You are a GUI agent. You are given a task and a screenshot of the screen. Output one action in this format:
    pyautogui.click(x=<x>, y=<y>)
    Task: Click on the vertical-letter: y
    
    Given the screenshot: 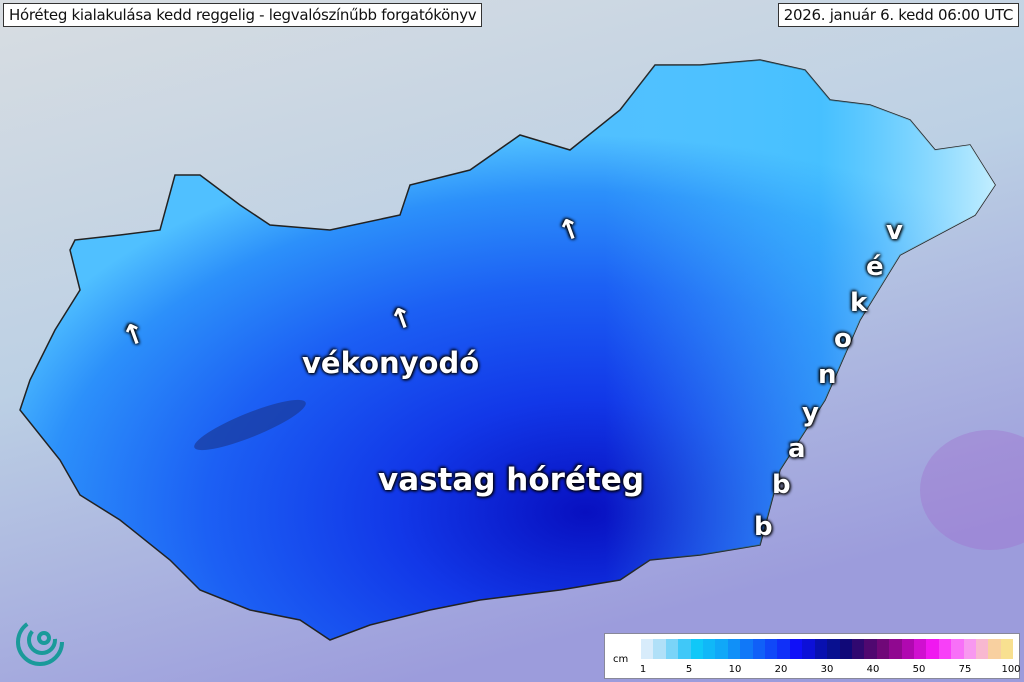 What is the action you would take?
    pyautogui.click(x=810, y=413)
    